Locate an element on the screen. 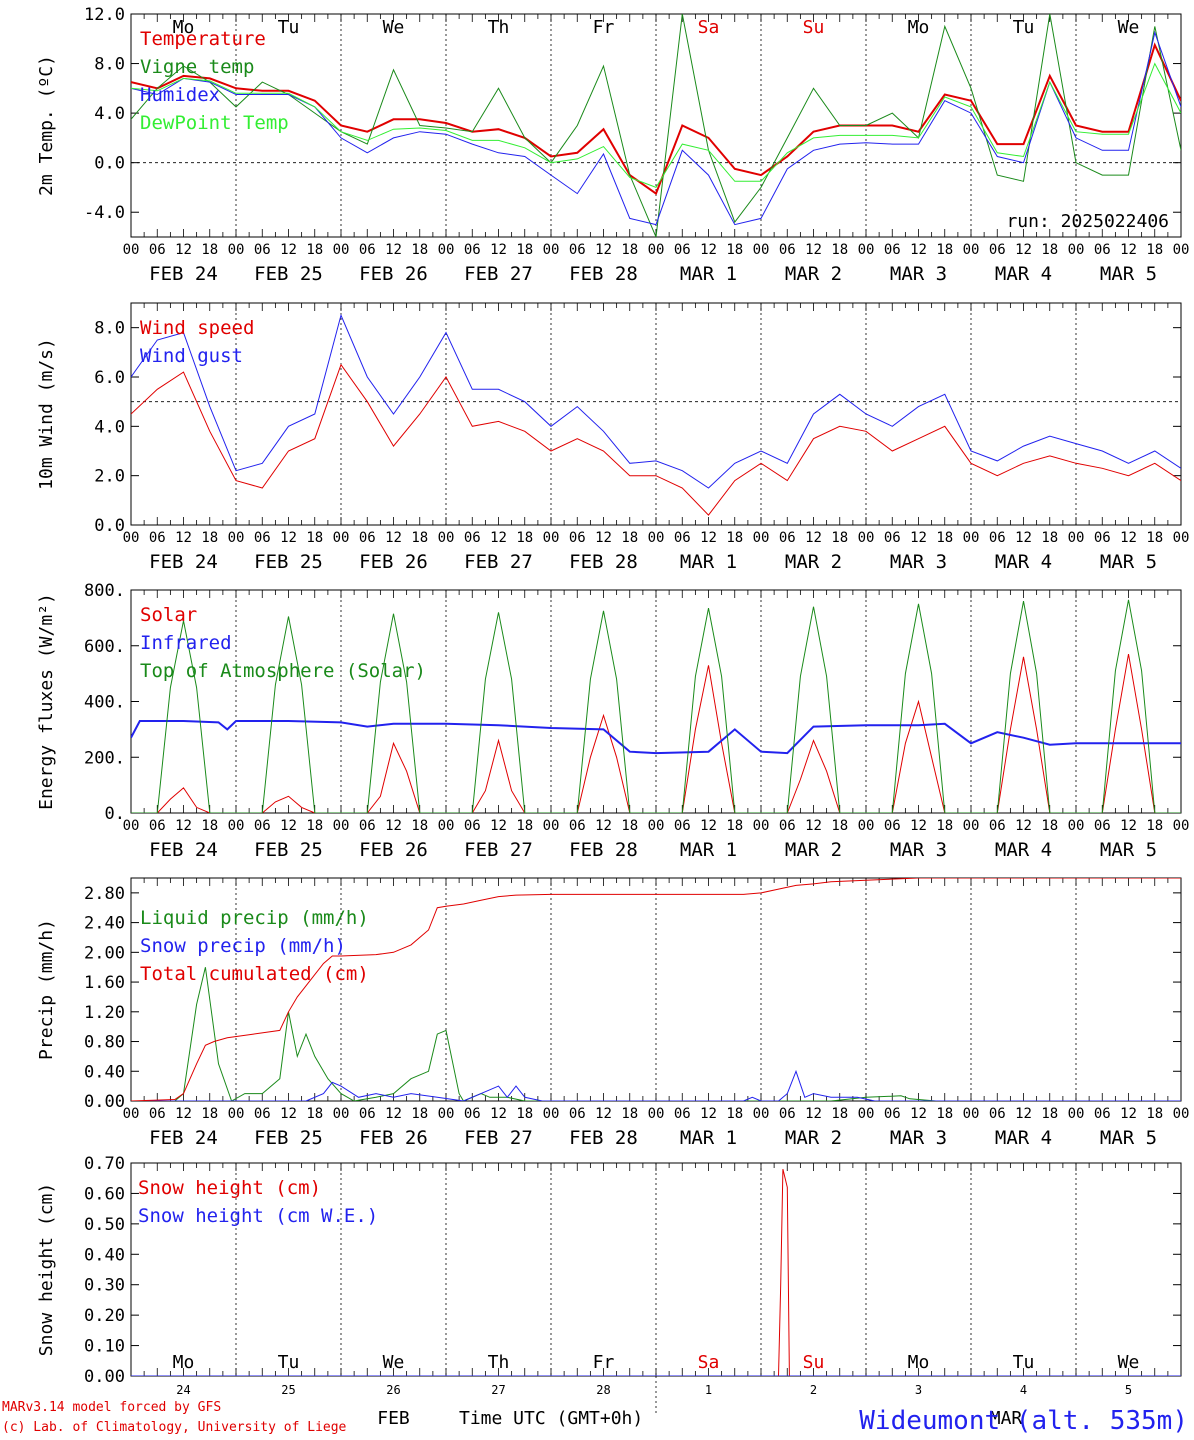 The image size is (1194, 1440). x-day-number: 28 is located at coordinates (603, 1390).